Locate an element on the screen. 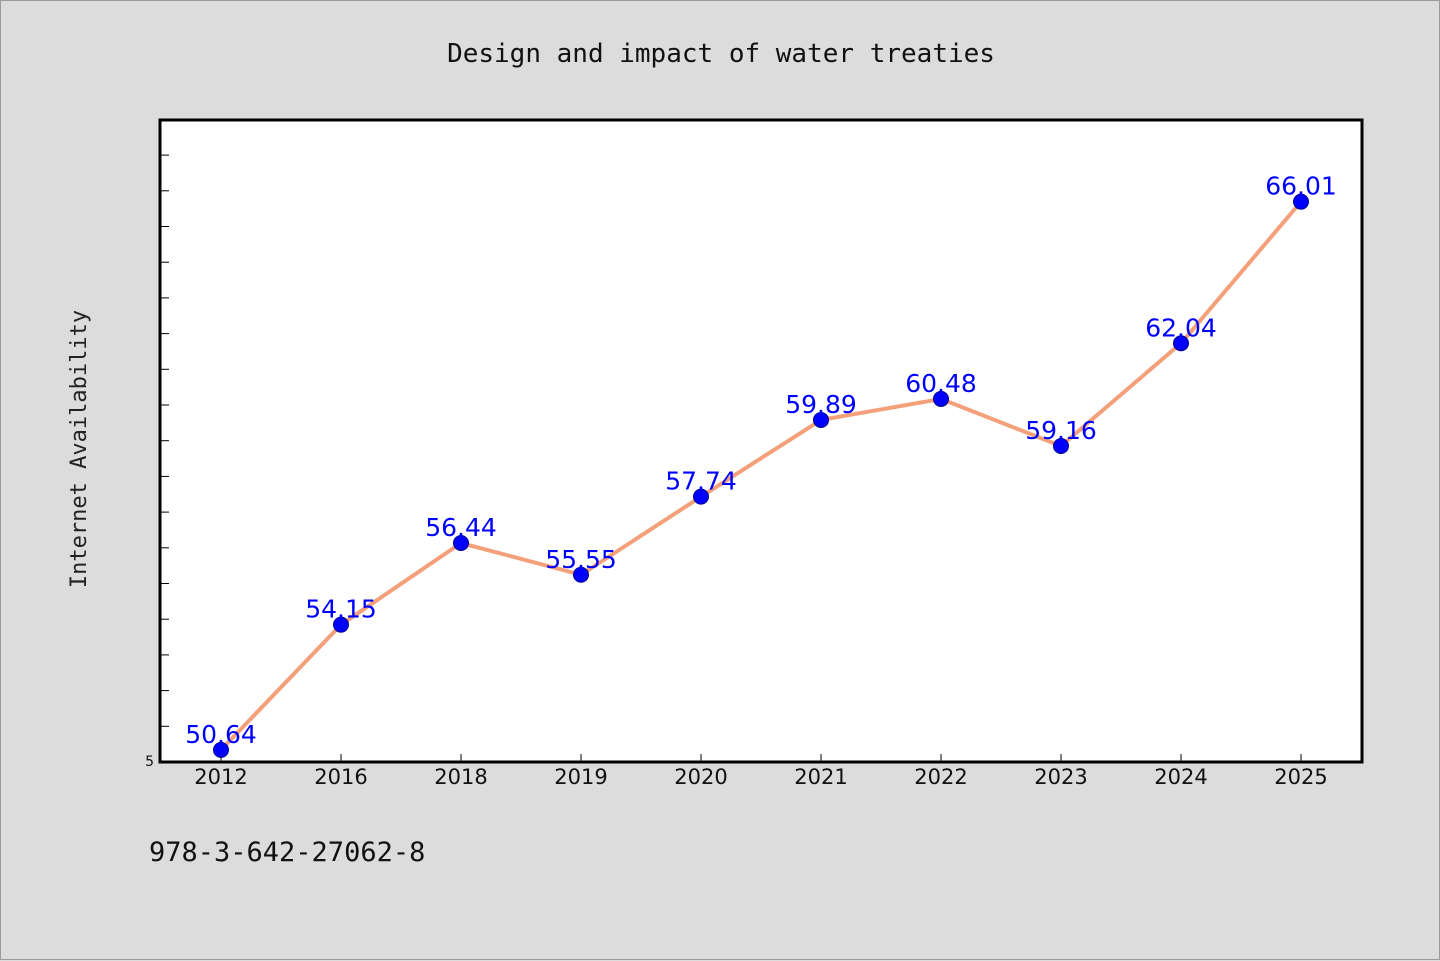 The image size is (1440, 961). x-tick-label: 2020 is located at coordinates (700, 777).